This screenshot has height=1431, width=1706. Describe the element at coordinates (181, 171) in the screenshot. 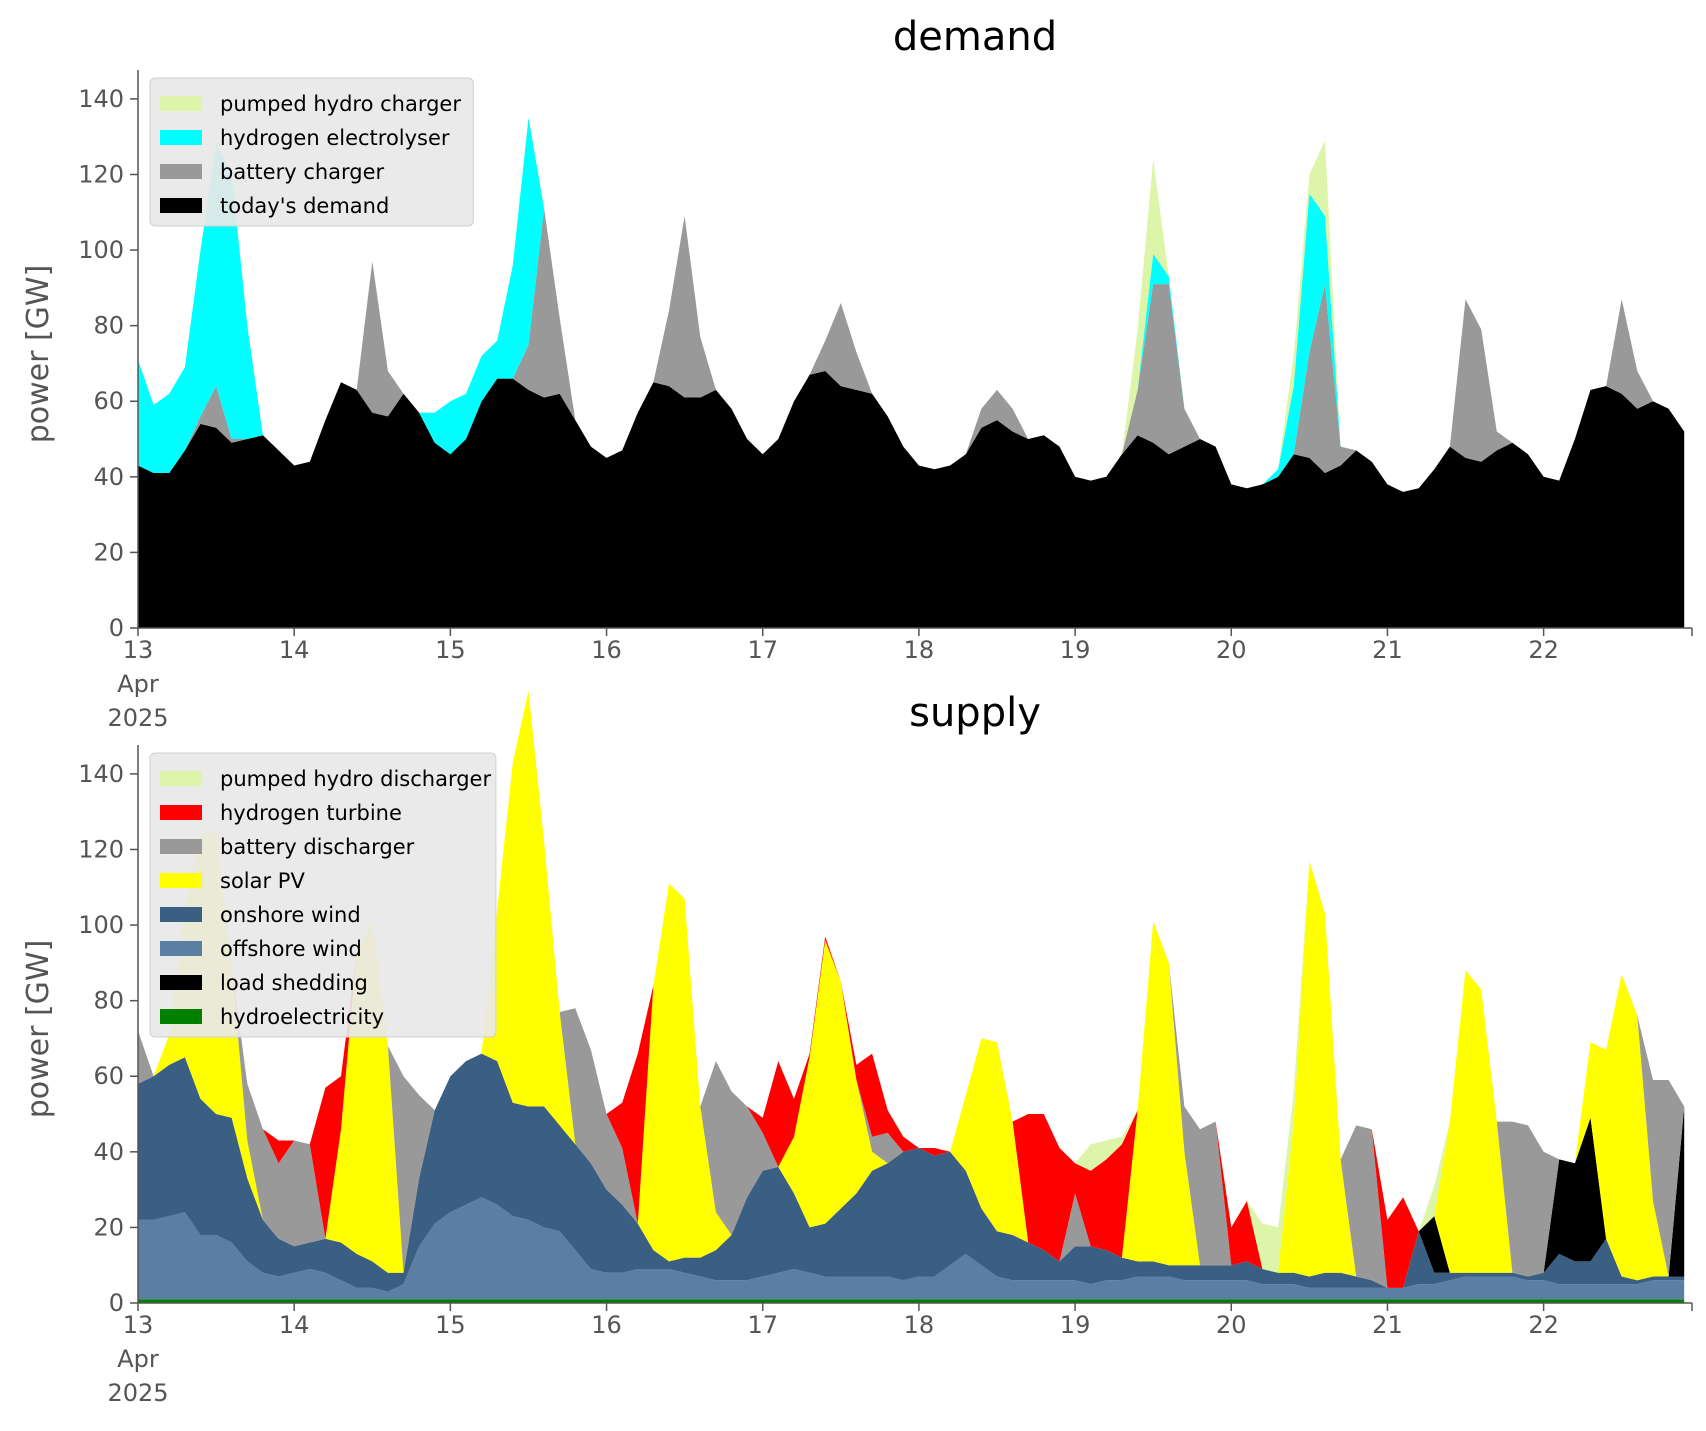

I see `legend-swatch-battery-charger` at that location.